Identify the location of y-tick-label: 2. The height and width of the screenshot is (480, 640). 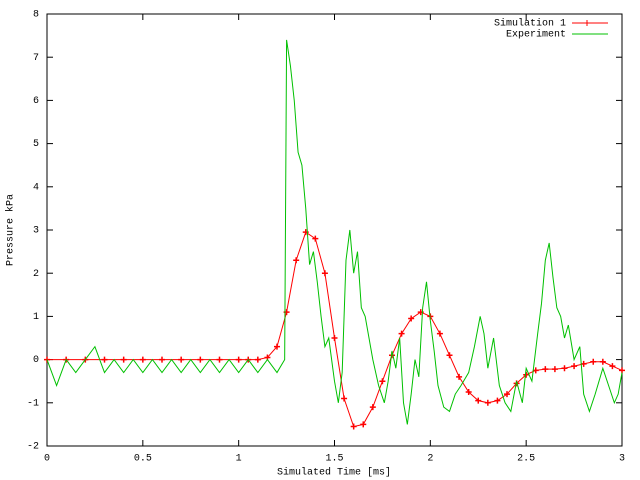
(36, 274).